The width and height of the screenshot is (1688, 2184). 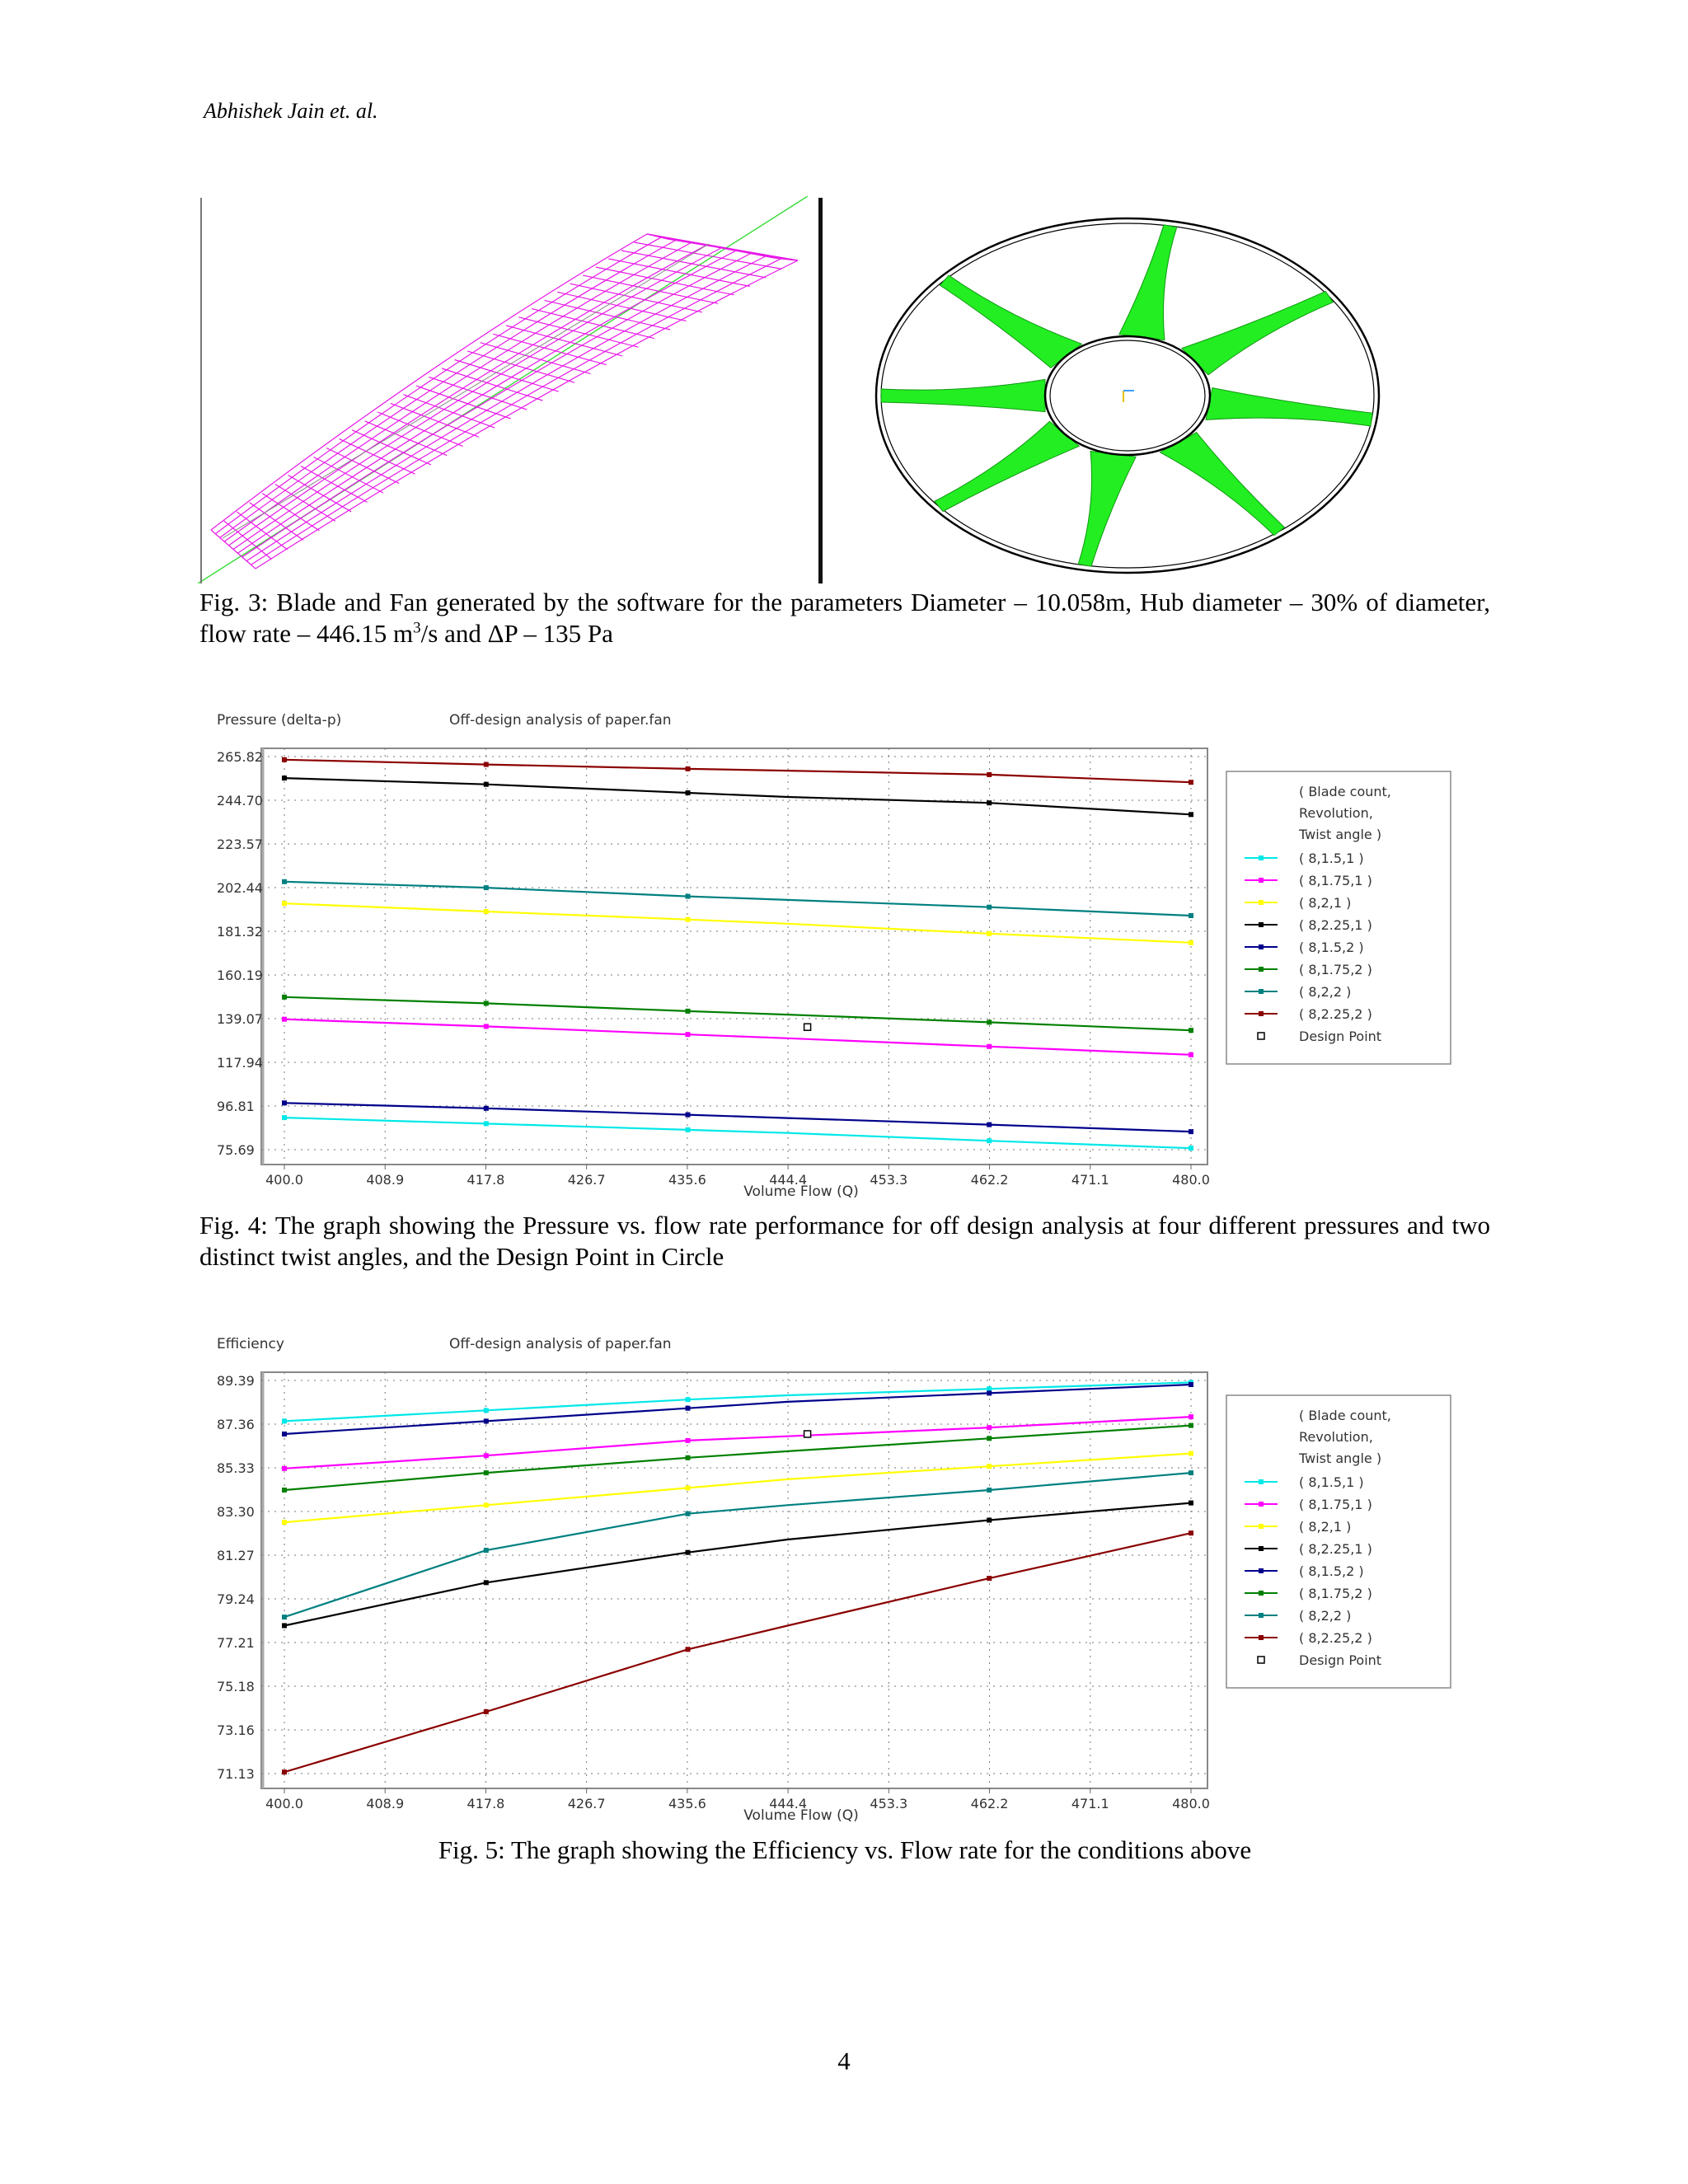 What do you see at coordinates (1335, 925) in the screenshot?
I see `figure4-legend-entry: ( 8,2.25,1 )` at bounding box center [1335, 925].